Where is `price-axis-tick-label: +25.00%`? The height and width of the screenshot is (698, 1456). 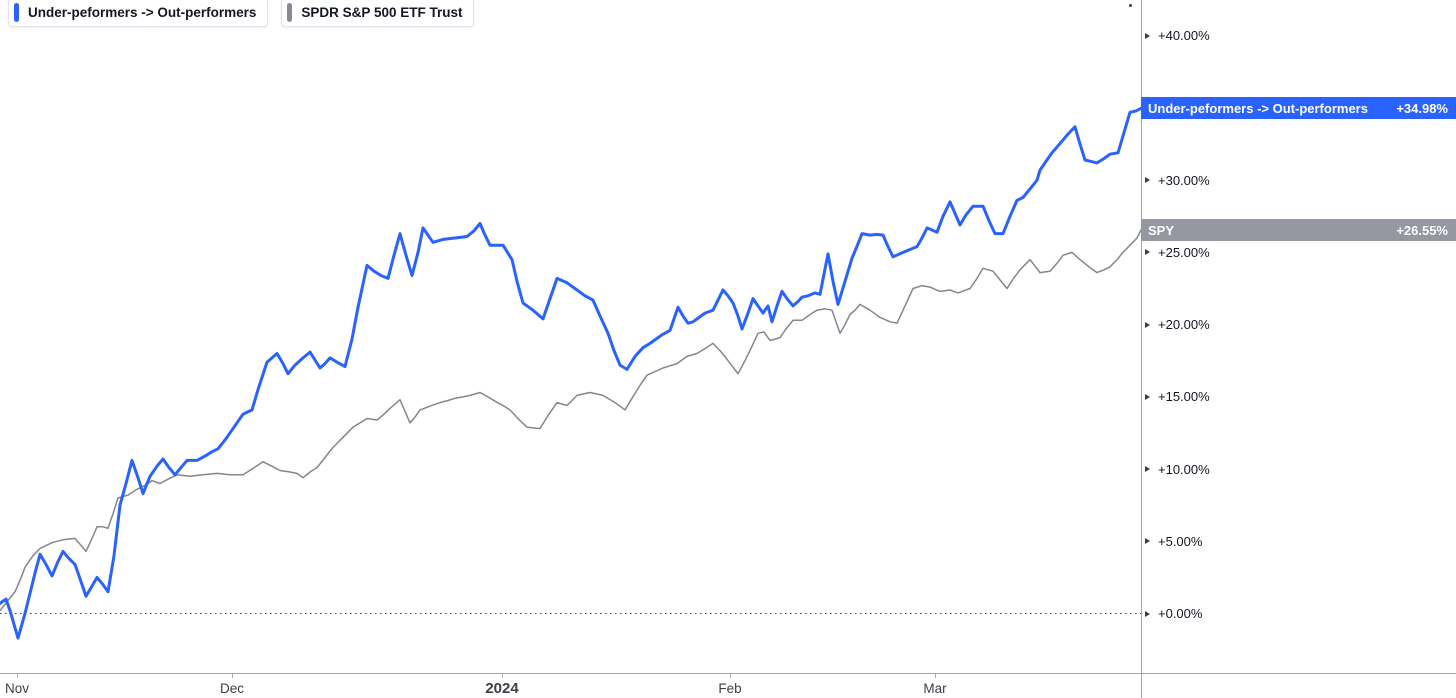
price-axis-tick-label: +25.00% is located at coordinates (1184, 252).